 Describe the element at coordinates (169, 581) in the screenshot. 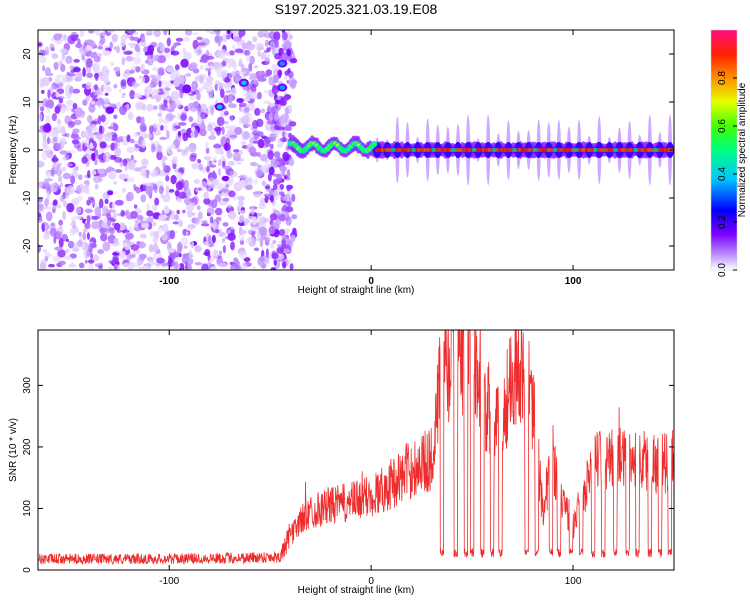

I see `x-tick-label: -100` at that location.